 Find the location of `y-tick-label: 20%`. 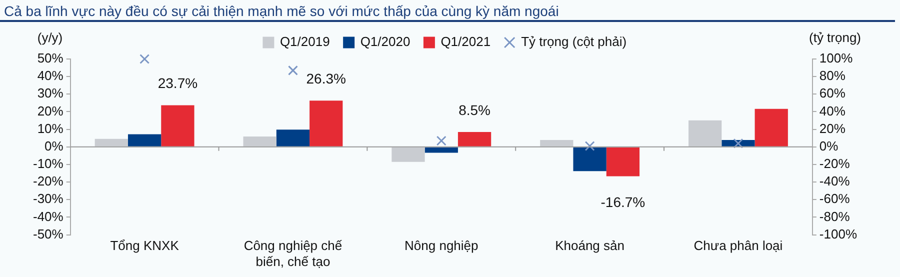

y-tick-label: 20% is located at coordinates (50, 110).